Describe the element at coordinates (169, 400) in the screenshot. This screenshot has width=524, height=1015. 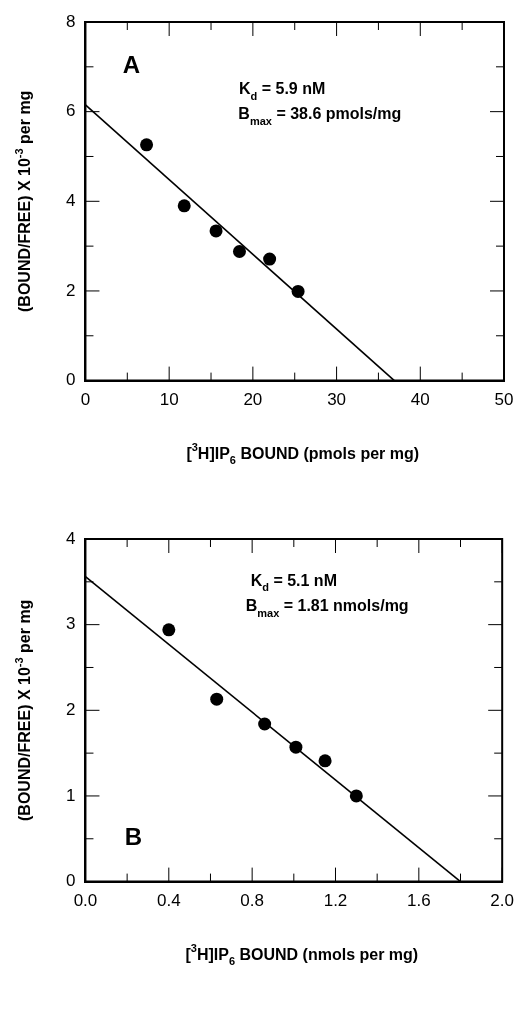
I see `x-tick-label: 10` at that location.